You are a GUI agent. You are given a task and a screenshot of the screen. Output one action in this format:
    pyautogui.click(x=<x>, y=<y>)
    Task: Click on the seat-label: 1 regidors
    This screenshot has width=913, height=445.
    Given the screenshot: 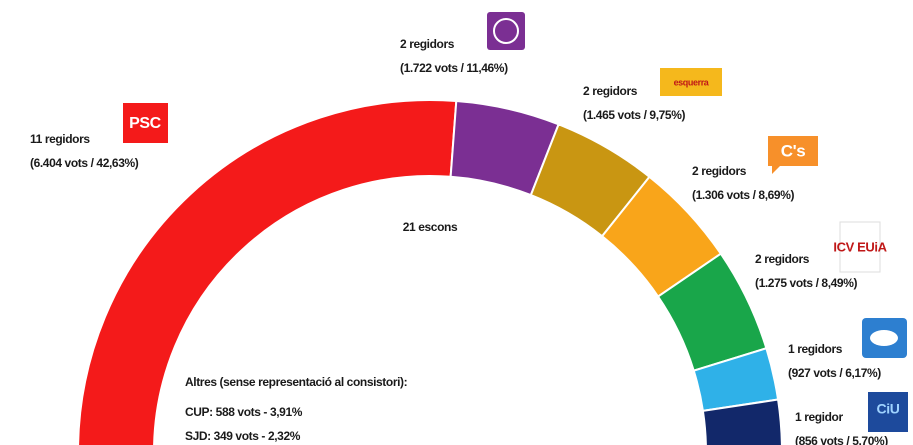 What is the action you would take?
    pyautogui.click(x=815, y=349)
    